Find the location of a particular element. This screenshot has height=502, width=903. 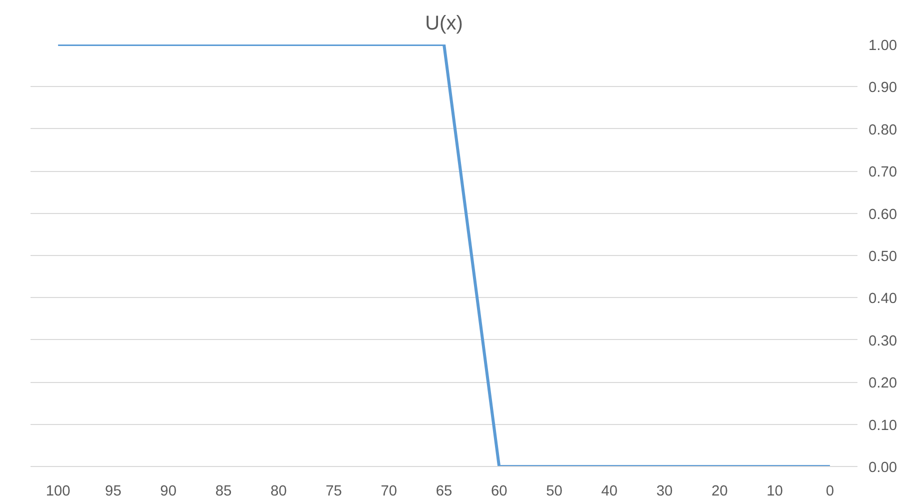

x-tick-label: 90 is located at coordinates (168, 492).